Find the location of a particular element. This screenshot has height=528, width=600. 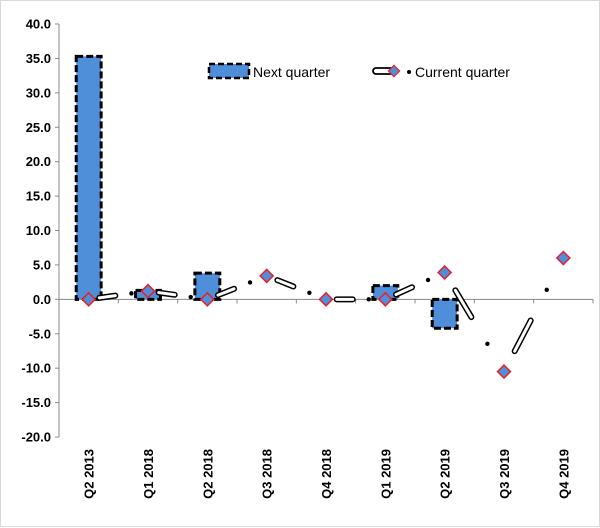

x-category-label: Q4 2018 is located at coordinates (326, 474).